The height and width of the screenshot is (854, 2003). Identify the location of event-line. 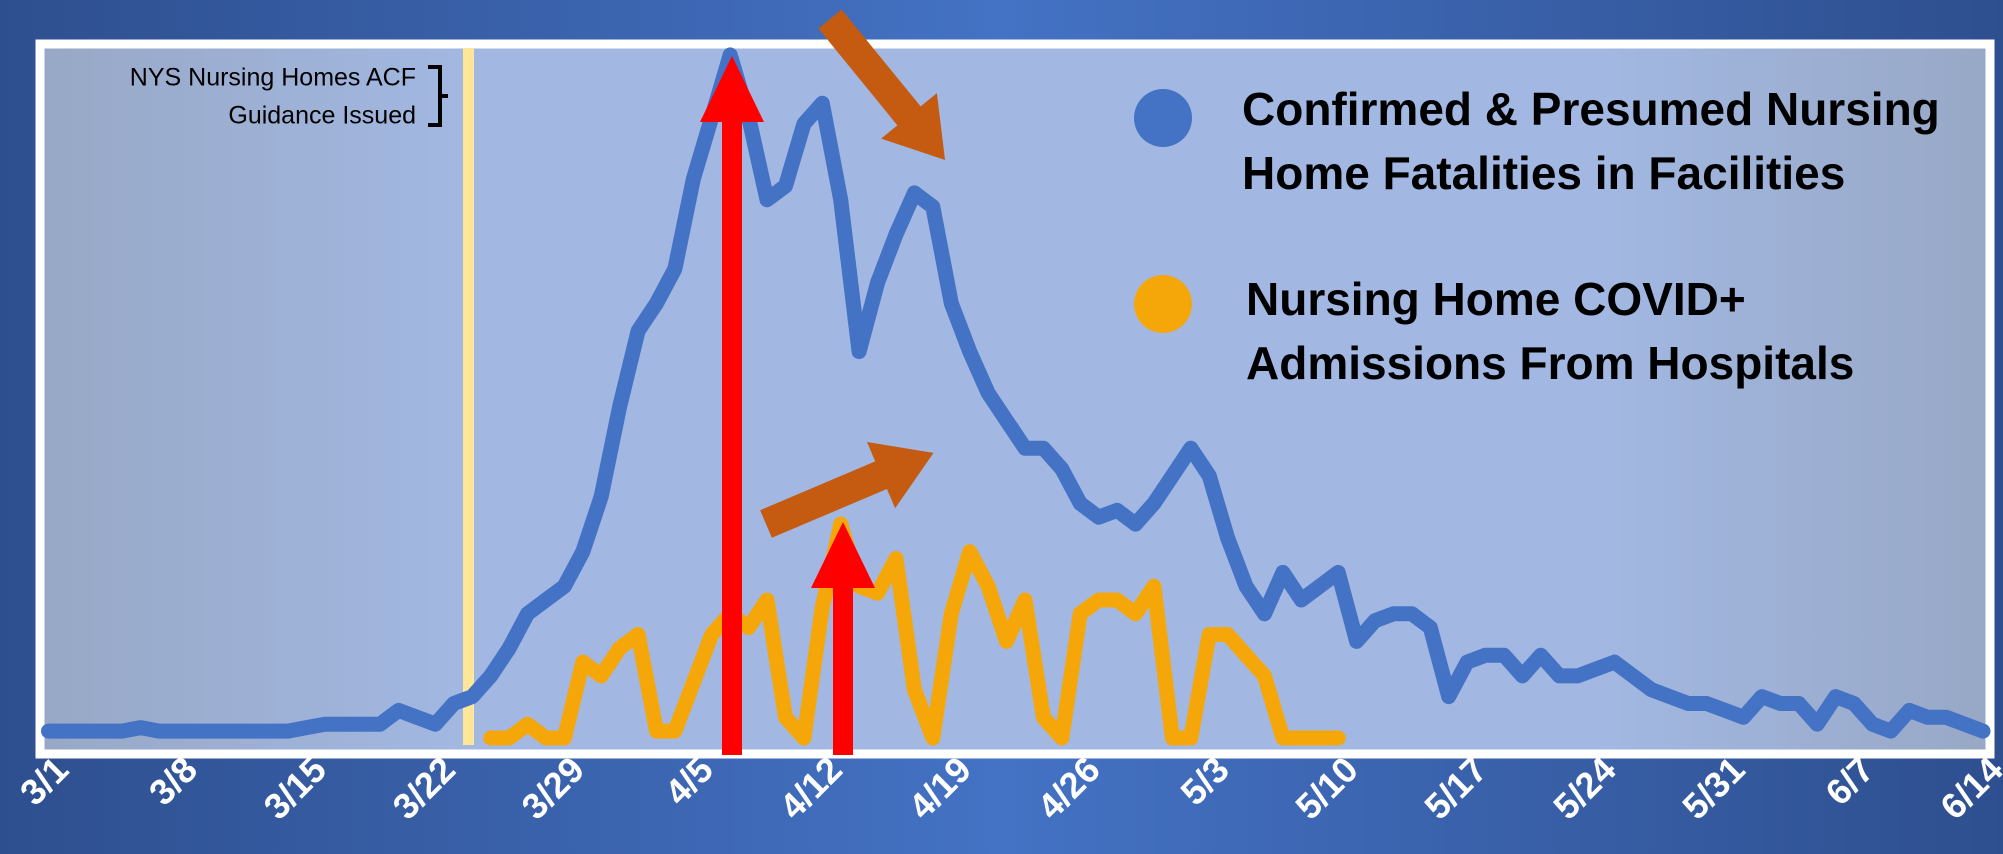
(468, 396).